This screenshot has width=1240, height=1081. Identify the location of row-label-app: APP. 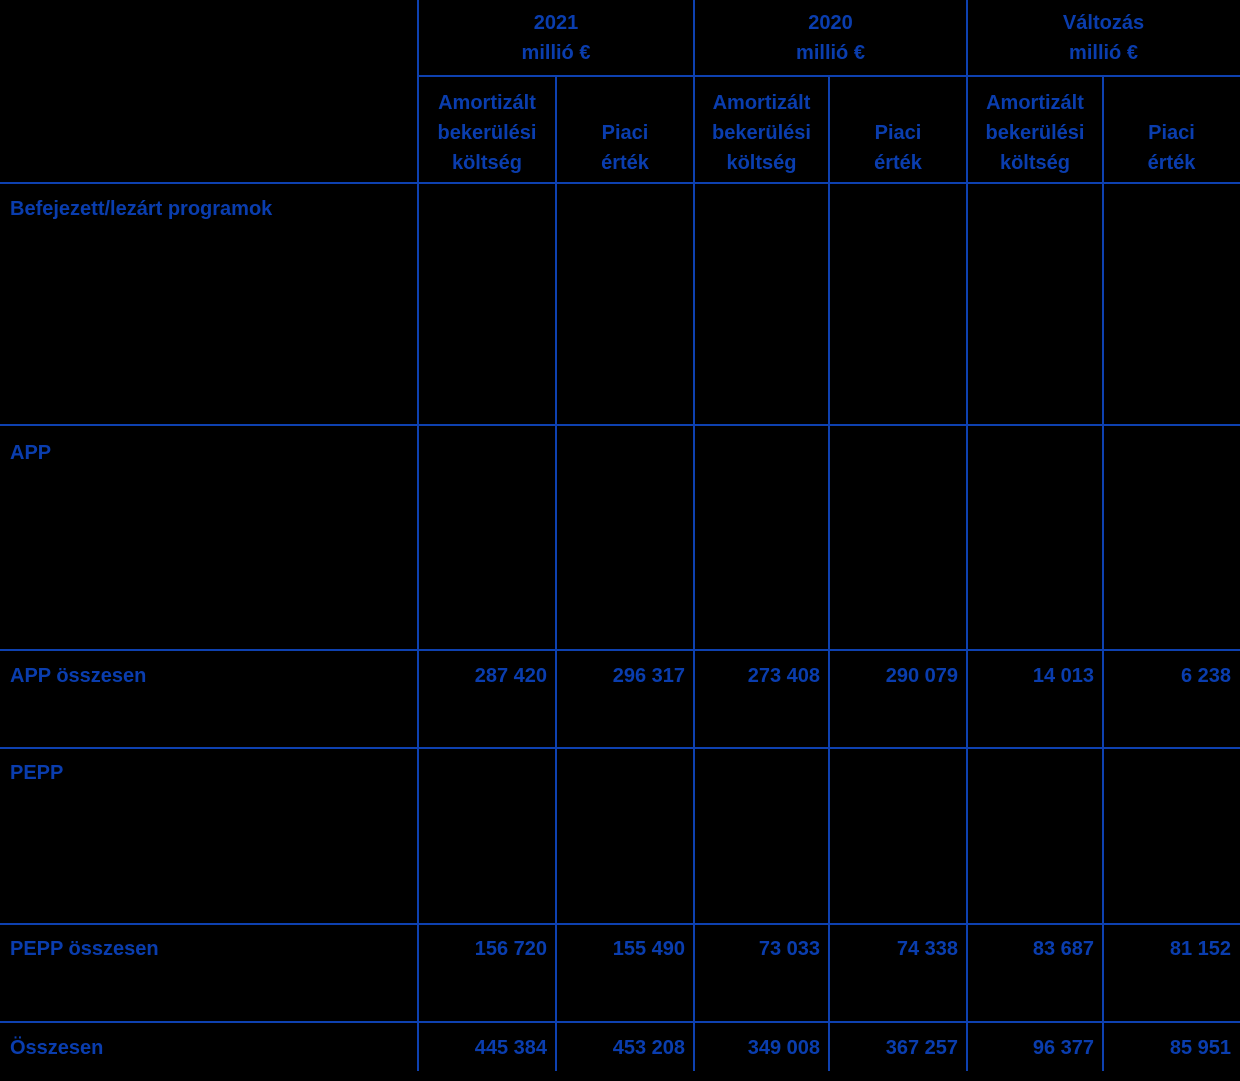
(31, 453).